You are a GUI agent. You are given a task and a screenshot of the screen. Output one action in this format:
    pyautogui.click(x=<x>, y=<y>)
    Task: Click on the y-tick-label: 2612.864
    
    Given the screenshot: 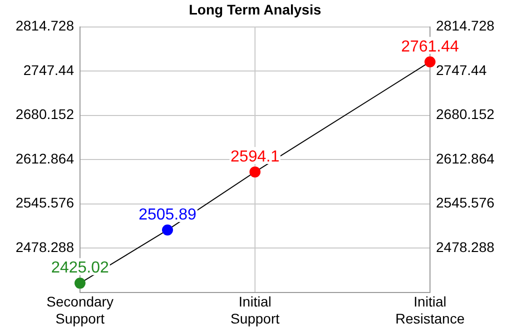 What is the action you would take?
    pyautogui.click(x=45, y=158)
    